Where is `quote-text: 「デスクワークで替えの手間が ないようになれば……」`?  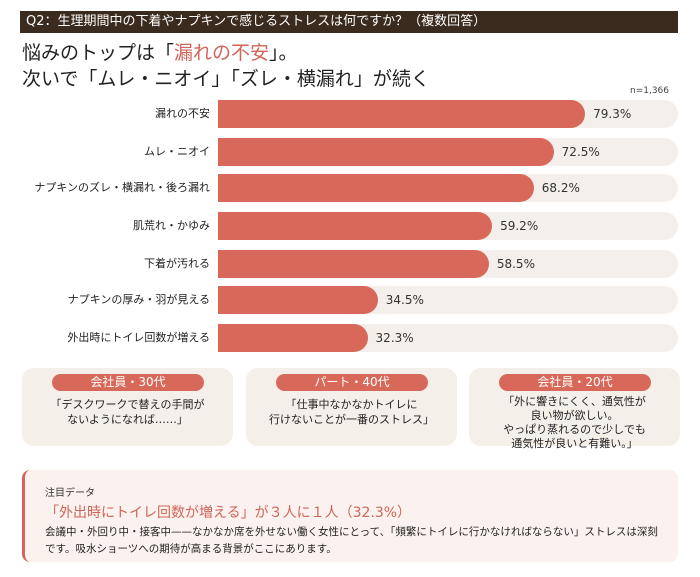 quote-text: 「デスクワークで替えの手間が ないようになれば……」 is located at coordinates (127, 412).